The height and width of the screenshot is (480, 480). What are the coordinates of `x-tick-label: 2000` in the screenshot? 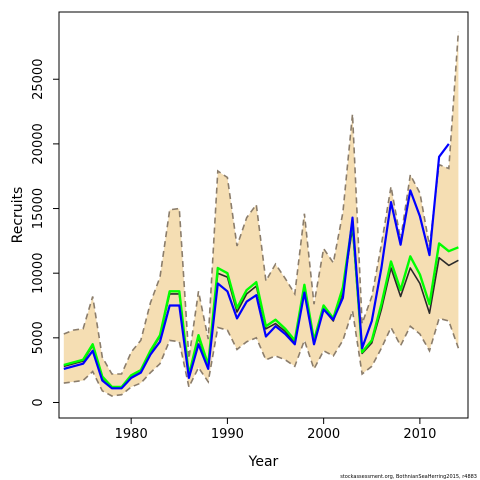 It's located at (323, 434).